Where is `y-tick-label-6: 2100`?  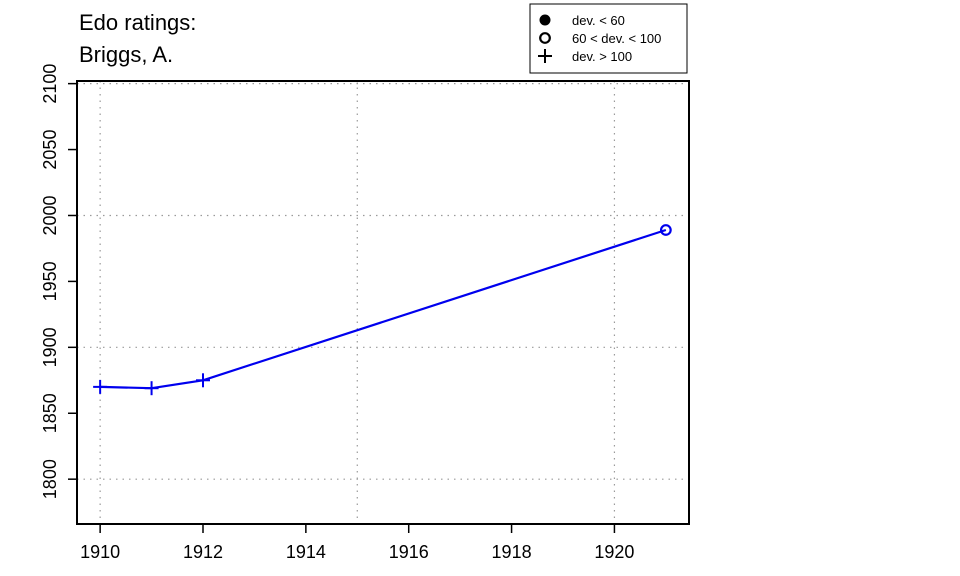
y-tick-label-6: 2100 is located at coordinates (50, 84).